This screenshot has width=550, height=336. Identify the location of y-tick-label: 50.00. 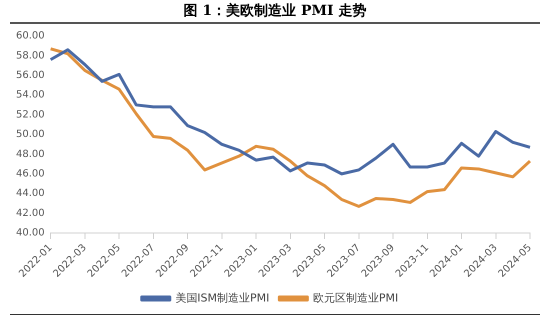
(30, 134).